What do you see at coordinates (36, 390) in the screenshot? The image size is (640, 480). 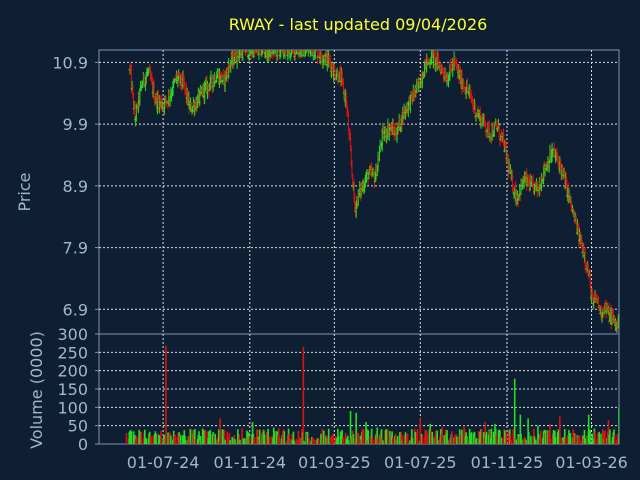 I see `volume-axis-label: Volume (0000)` at bounding box center [36, 390].